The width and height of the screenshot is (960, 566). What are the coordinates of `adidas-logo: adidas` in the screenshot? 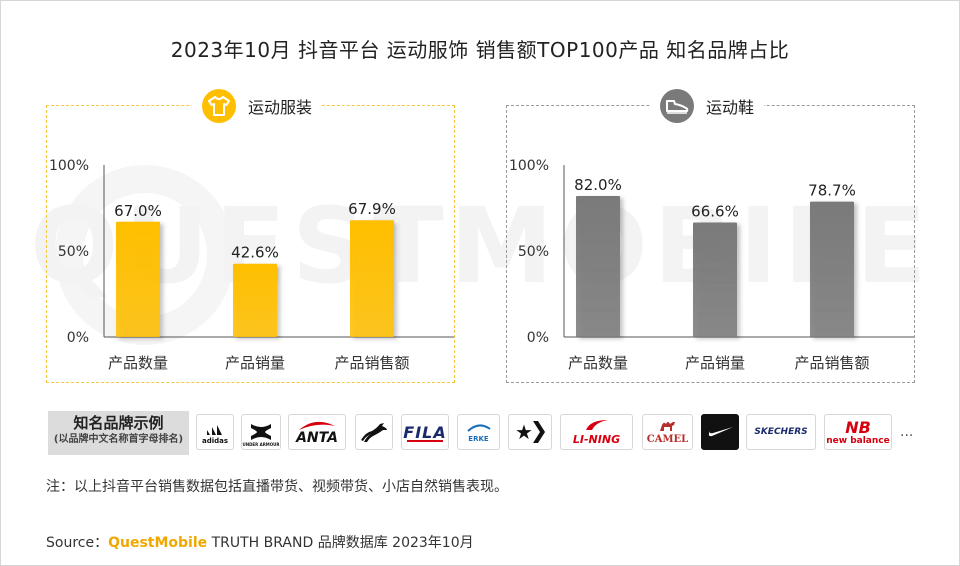 It's located at (215, 432).